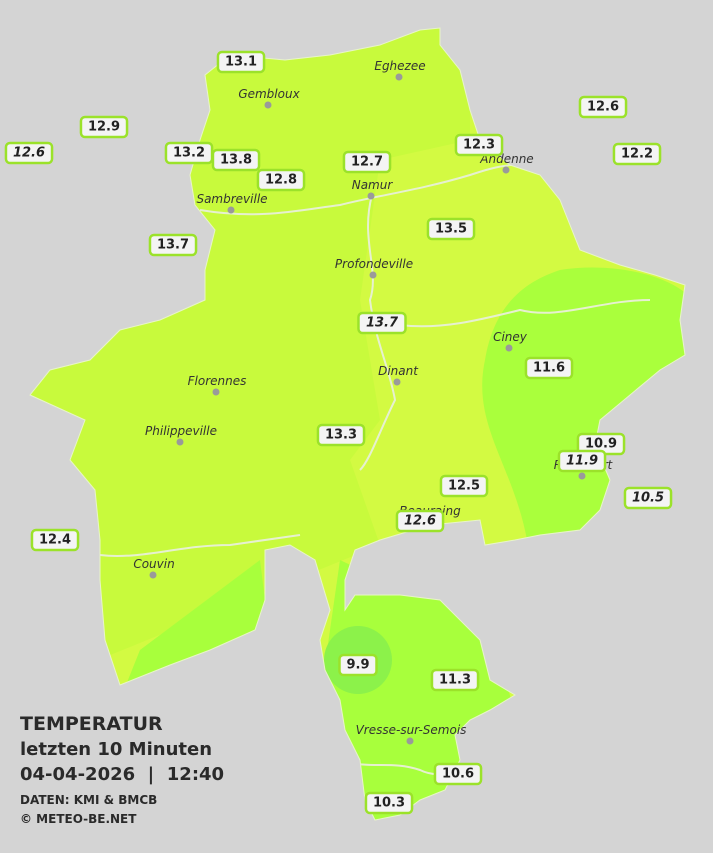 This screenshot has width=713, height=853. What do you see at coordinates (411, 730) in the screenshot?
I see `town-label: Vresse-sur-Semois` at bounding box center [411, 730].